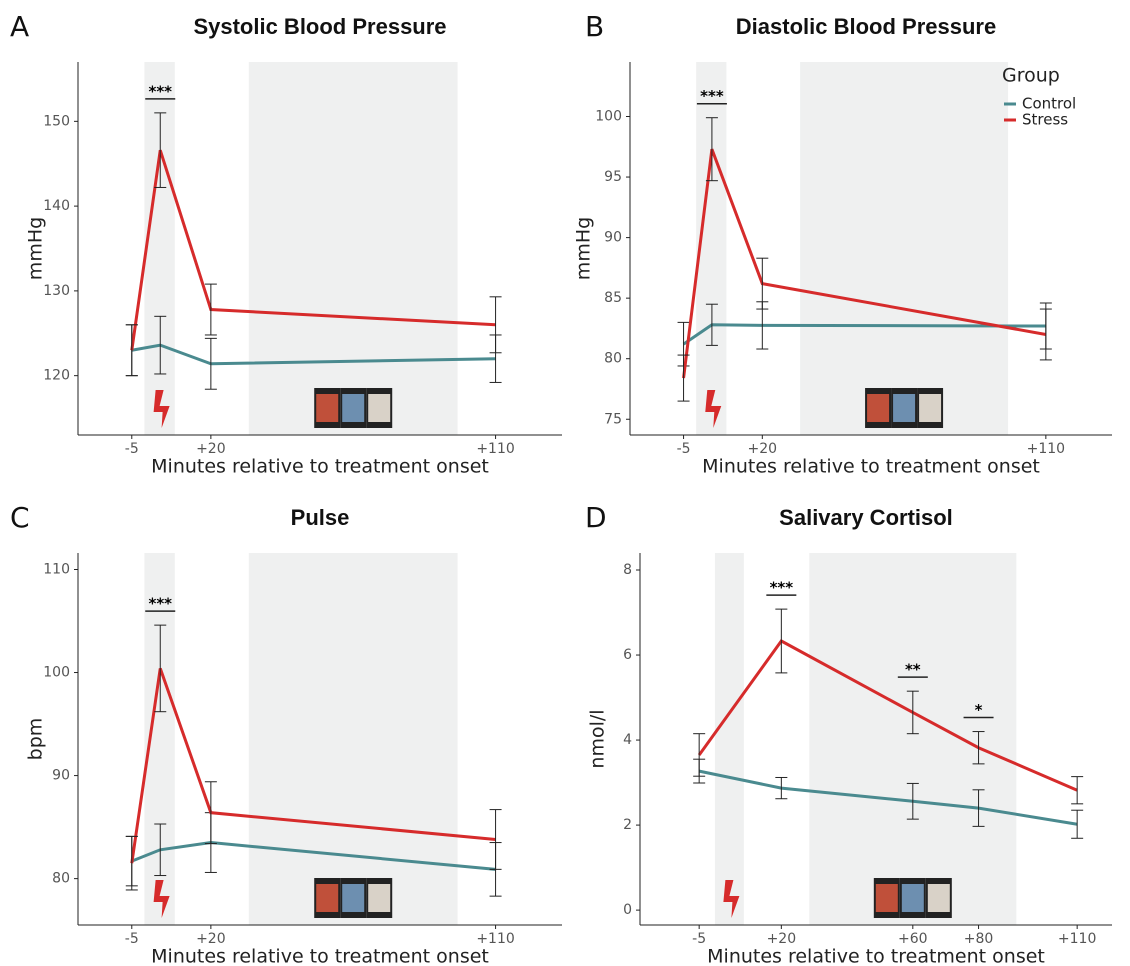 Image resolution: width=1130 pixels, height=966 pixels. I want to click on y-tick-label: 4, so click(627, 740).